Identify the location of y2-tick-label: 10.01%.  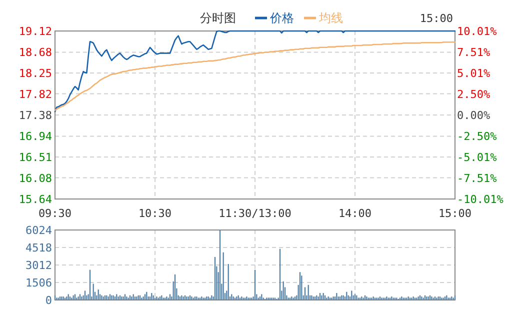
(477, 31).